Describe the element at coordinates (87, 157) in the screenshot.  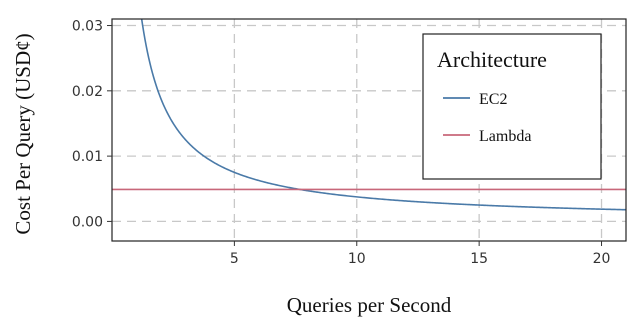
I see `y-tick-label: 0.01` at that location.